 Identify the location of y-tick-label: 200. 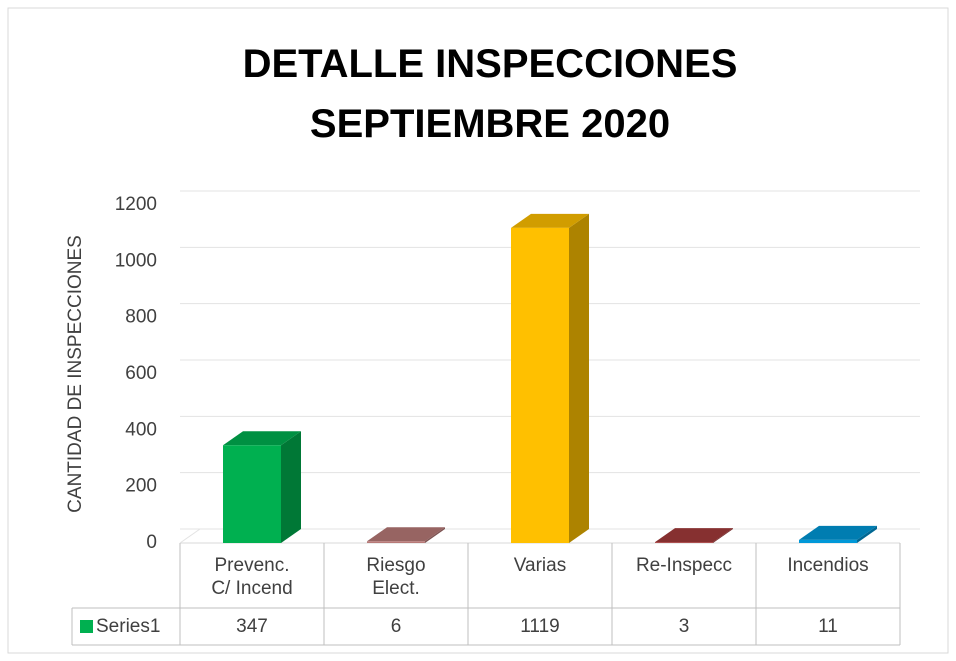
(141, 486).